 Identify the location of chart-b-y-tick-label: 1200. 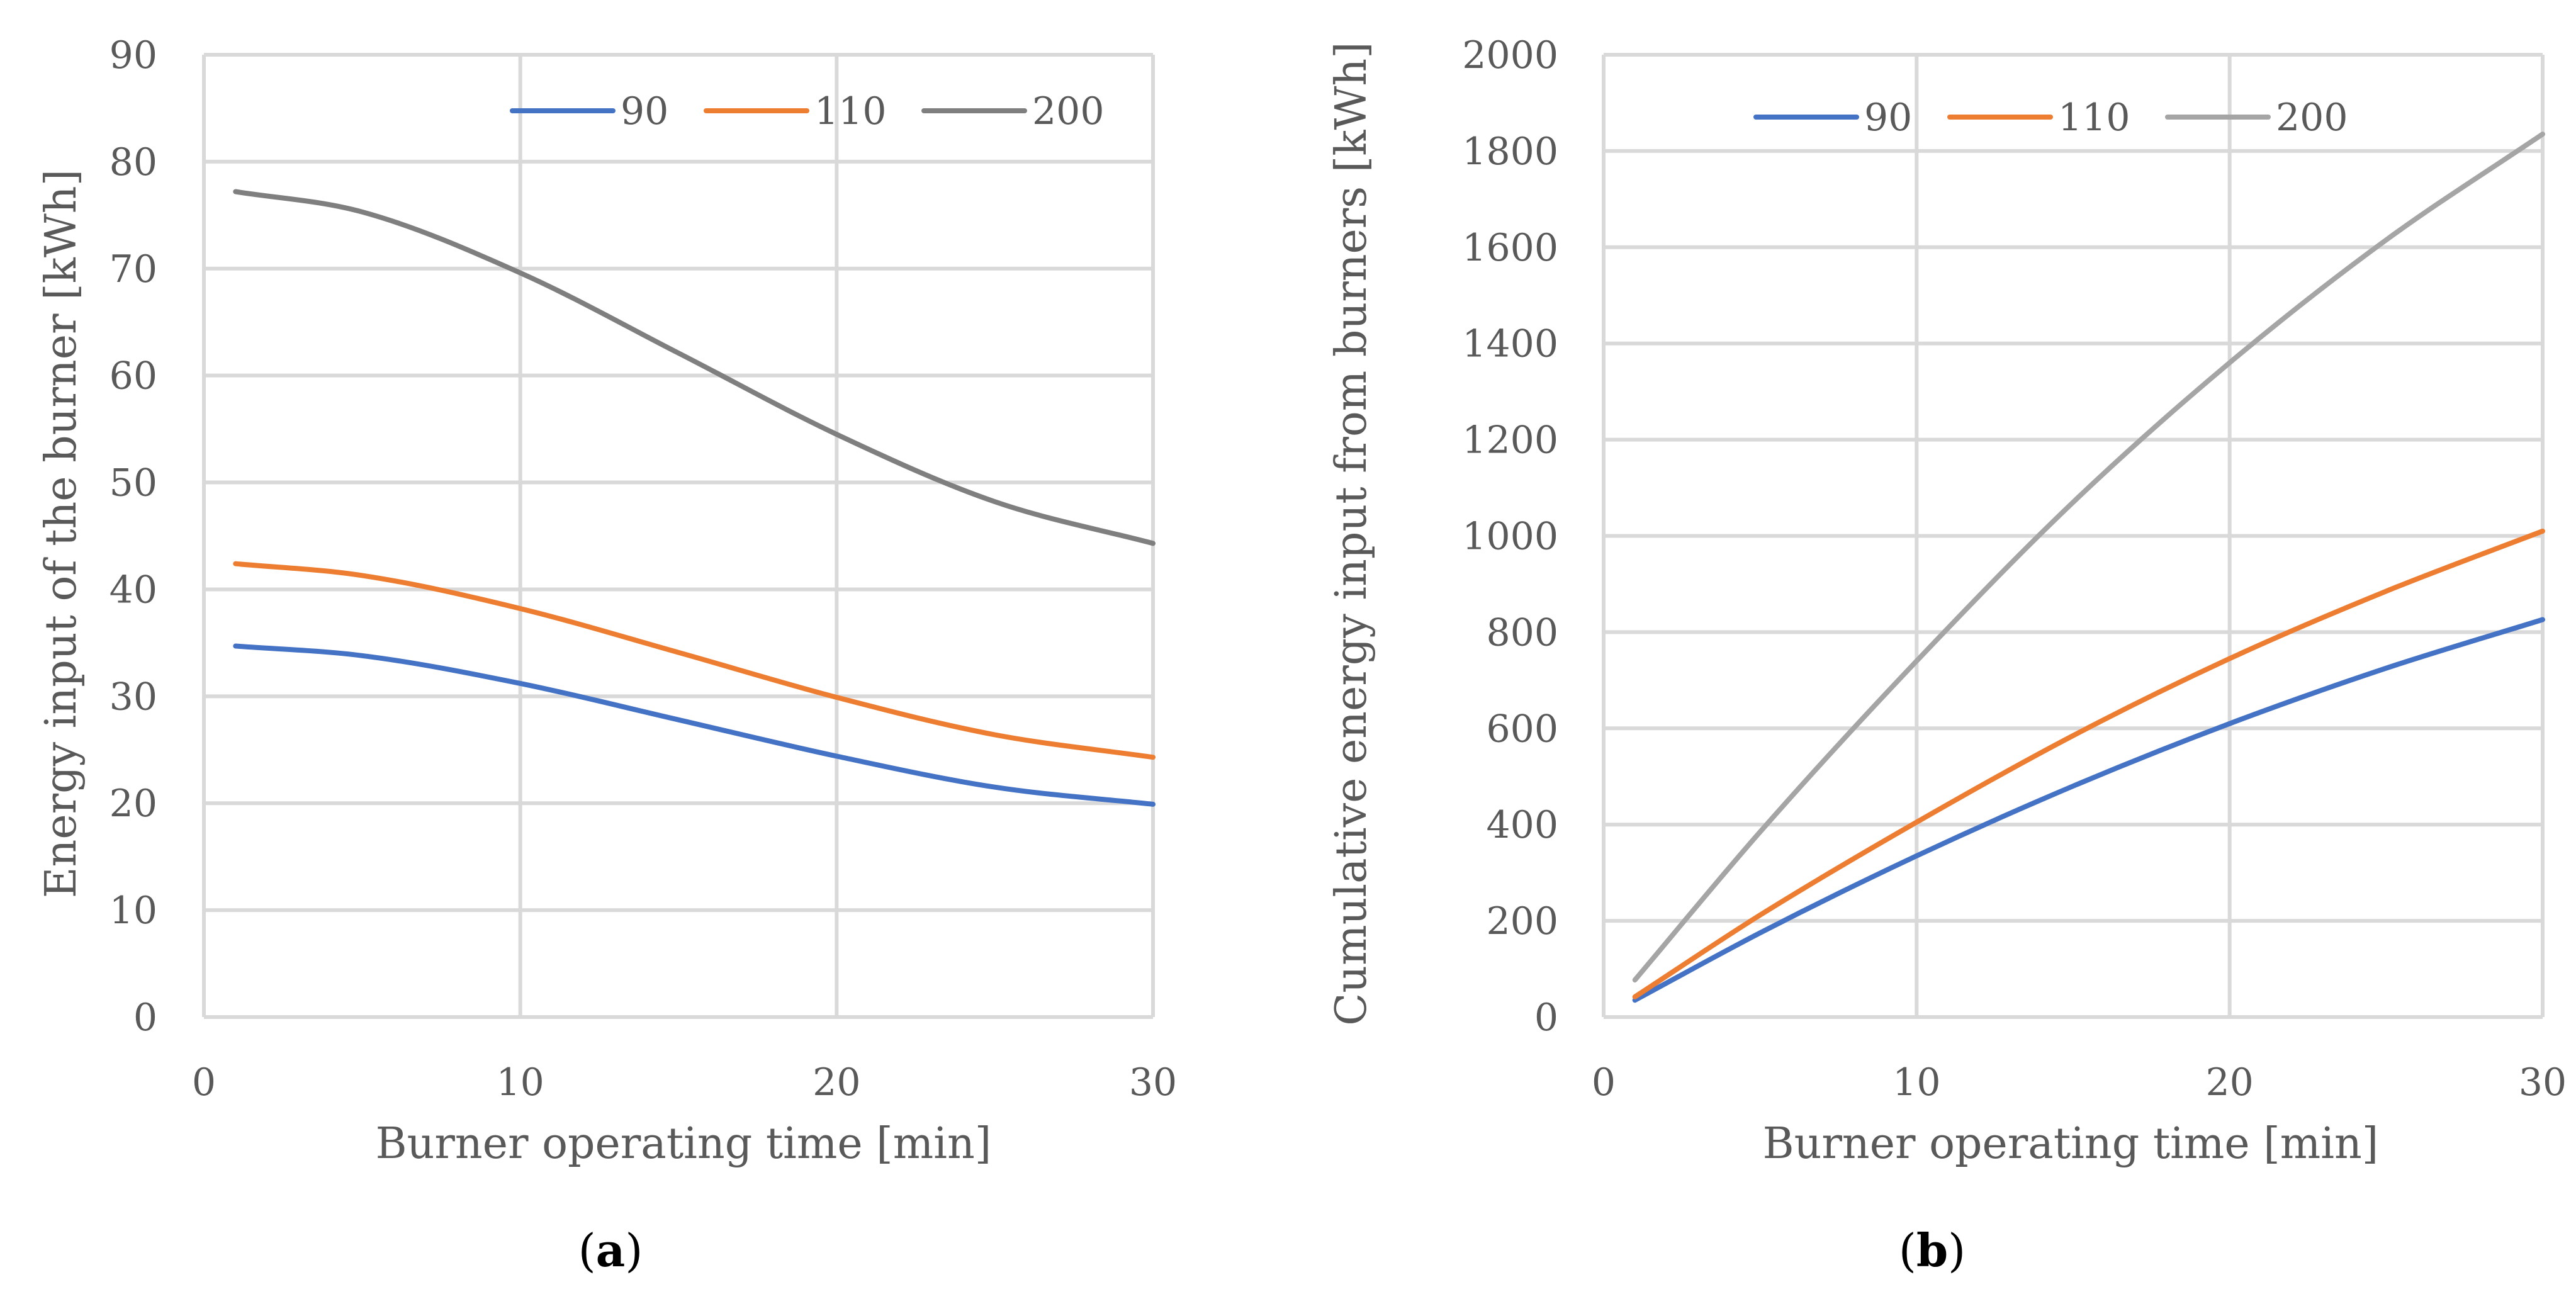
(1510, 441).